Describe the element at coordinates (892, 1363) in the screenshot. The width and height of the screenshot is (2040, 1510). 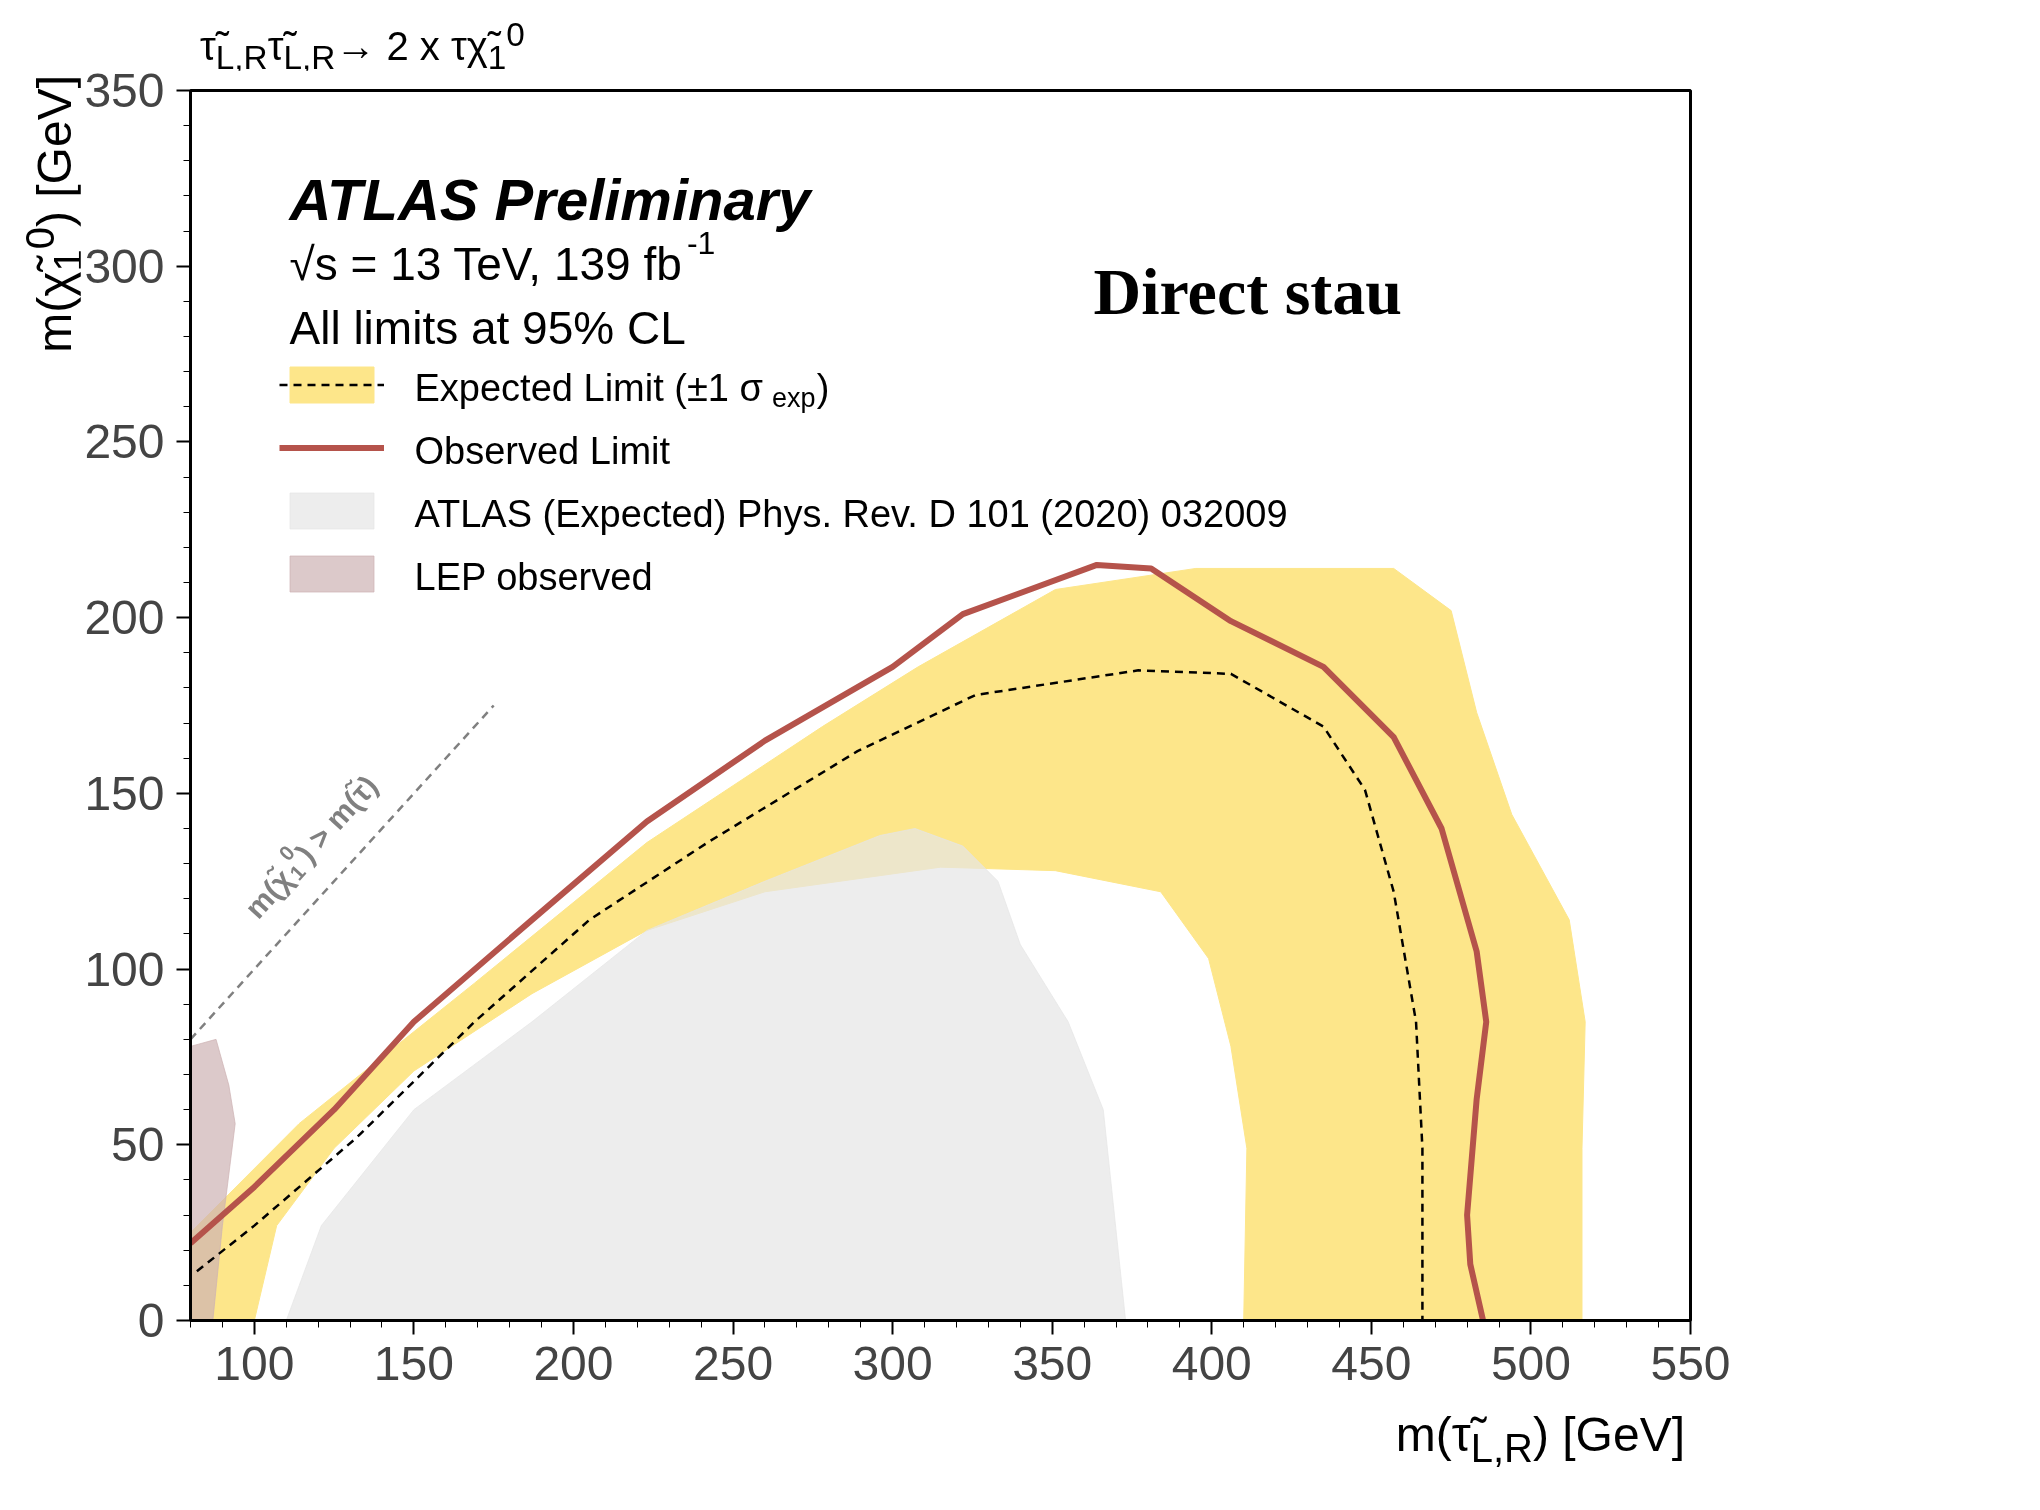
I see `x-tick-label: 300` at that location.